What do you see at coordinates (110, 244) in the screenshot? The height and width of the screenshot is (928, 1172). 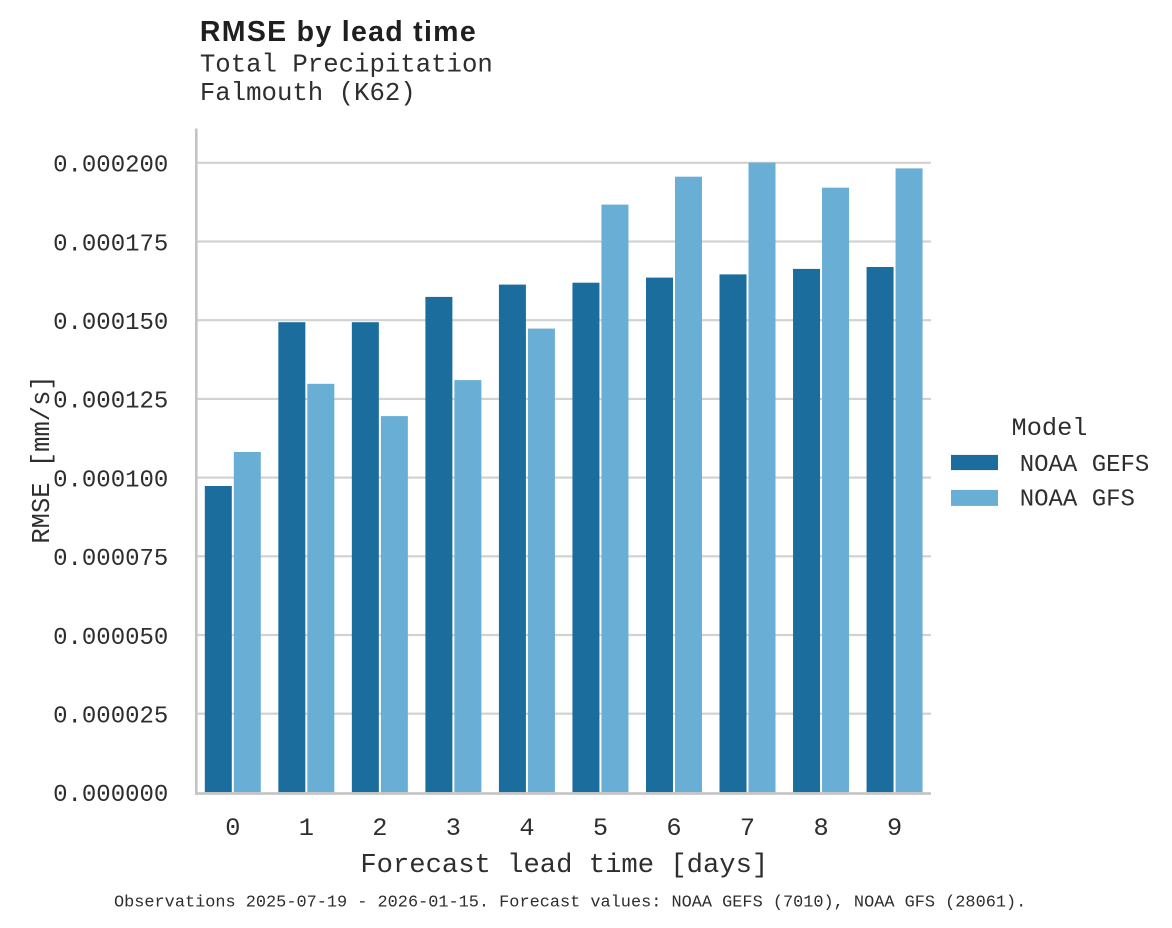 I see `svg-text: 0.000175` at bounding box center [110, 244].